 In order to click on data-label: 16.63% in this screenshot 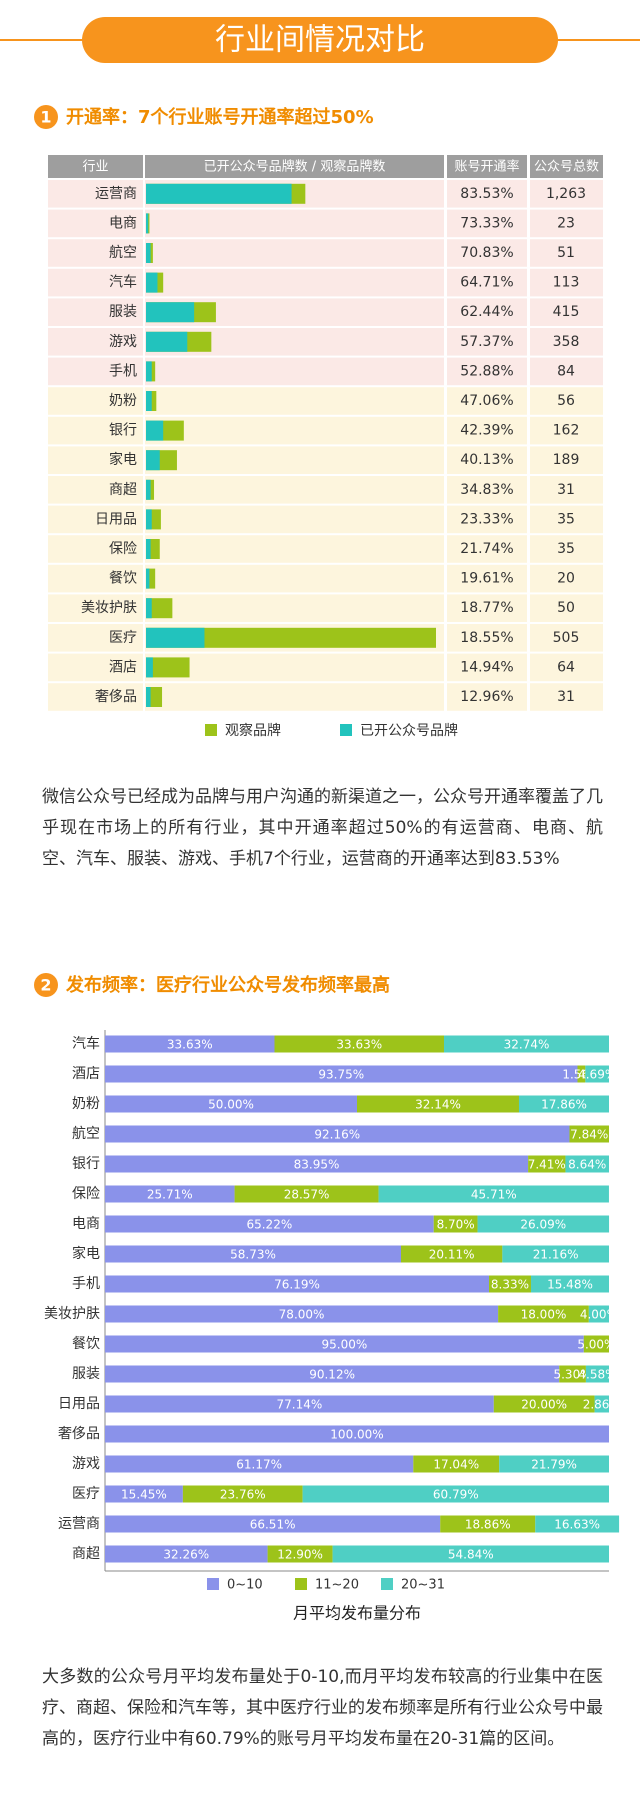, I will do `click(577, 1525)`.